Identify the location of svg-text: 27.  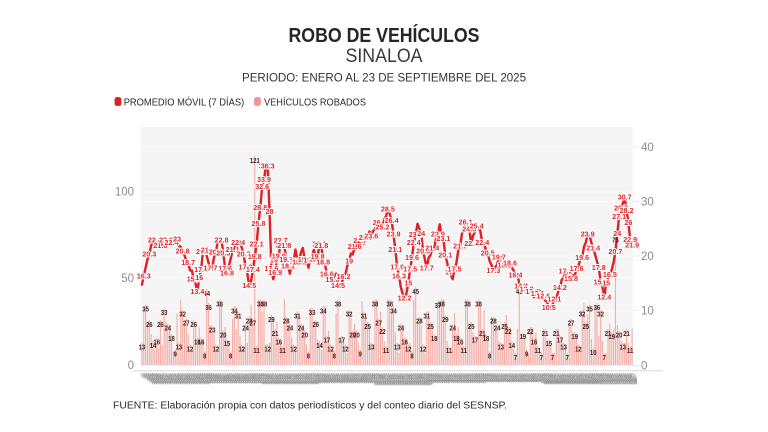
(186, 322).